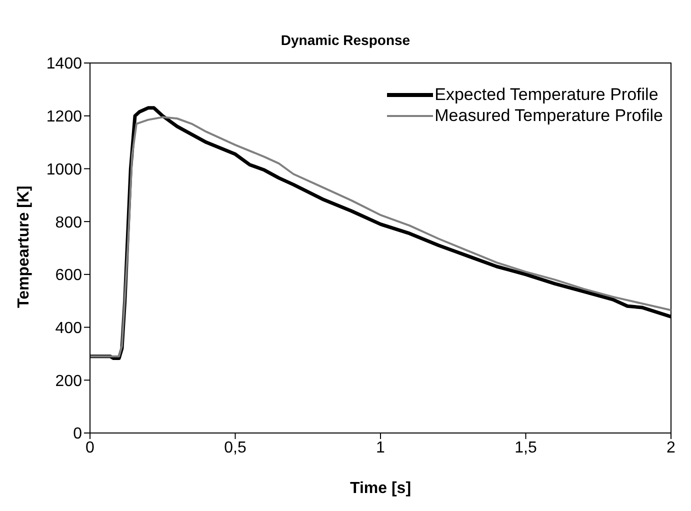 This screenshot has width=691, height=511. What do you see at coordinates (90, 447) in the screenshot?
I see `x-tick-label: 0` at bounding box center [90, 447].